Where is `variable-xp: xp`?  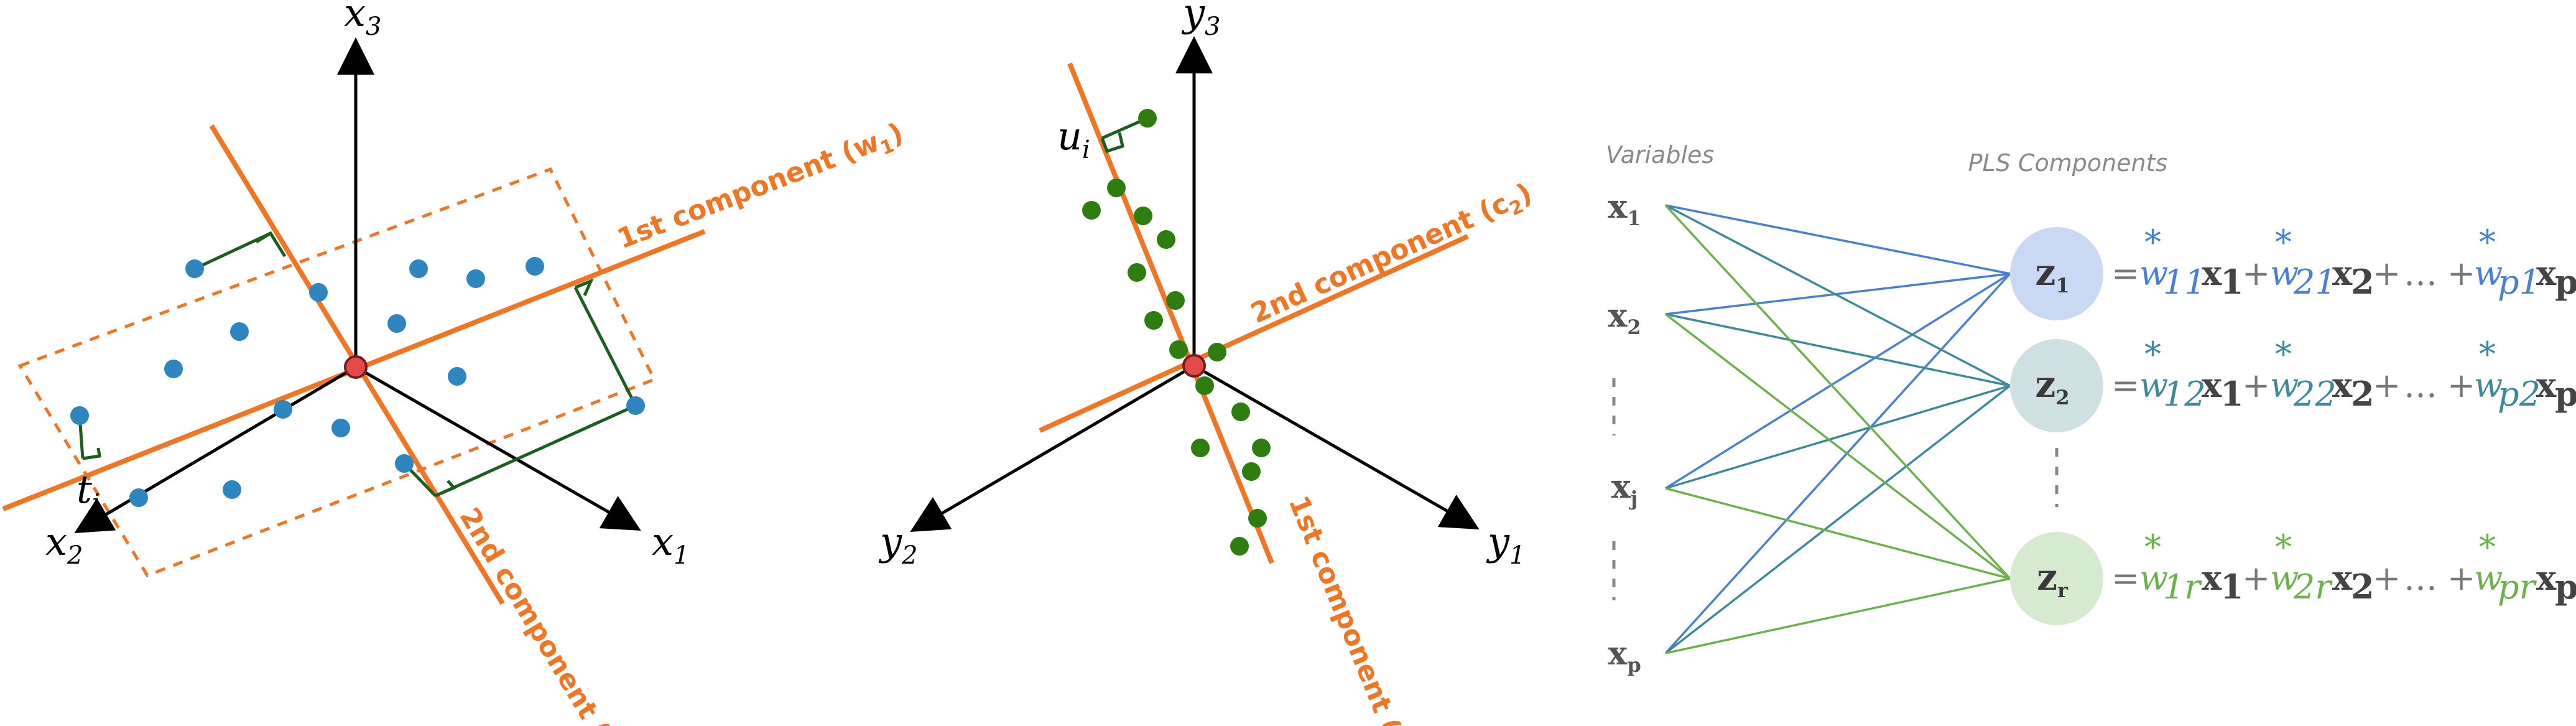 variable-xp: xp is located at coordinates (1625, 656).